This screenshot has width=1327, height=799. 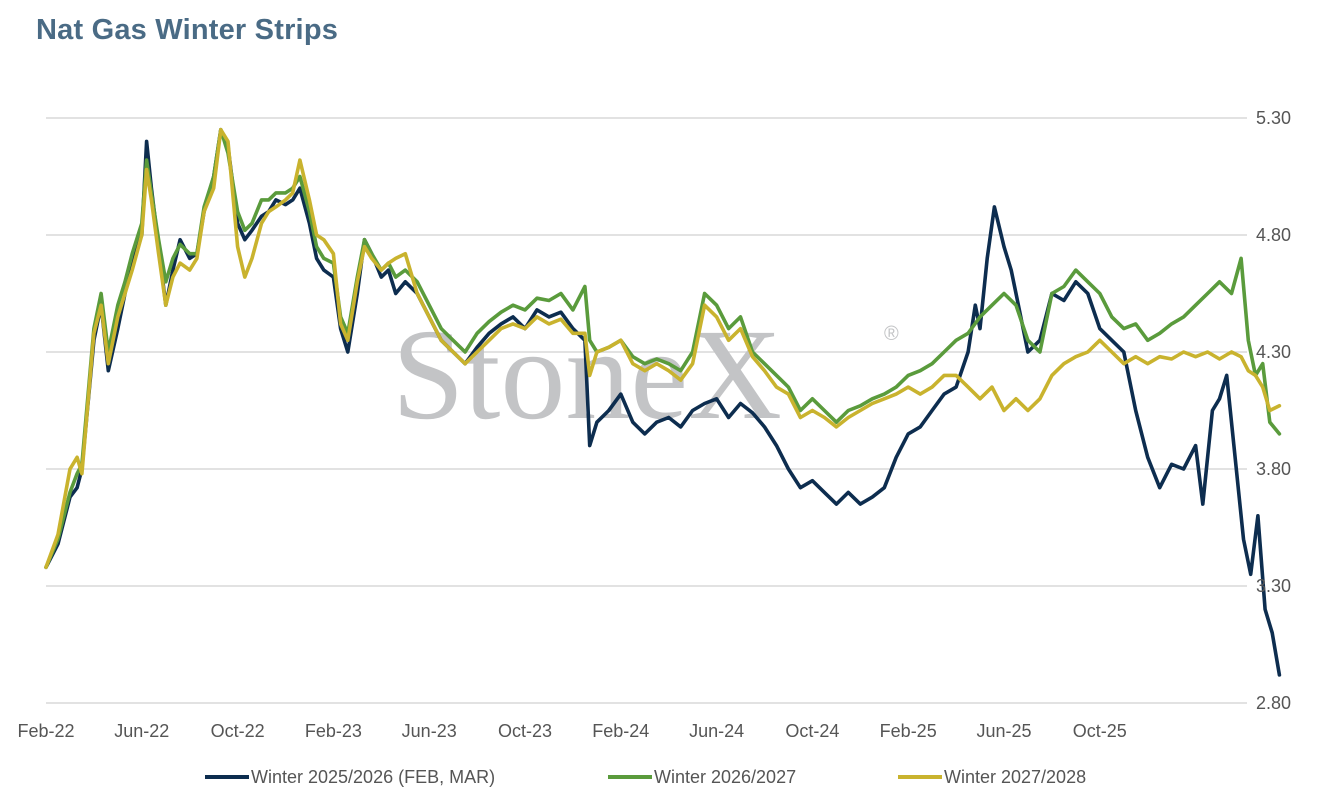 I want to click on y-axis: 5.30 4.80 4.30 3.80 3.30 2.80, so click(x=1273, y=410).